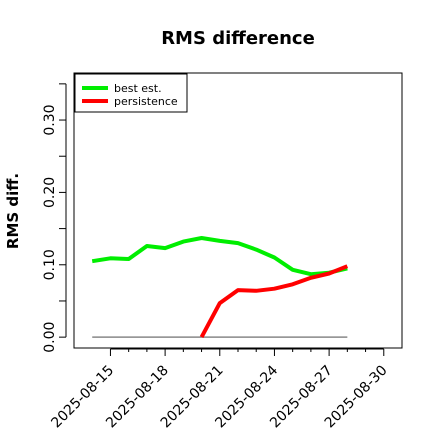  Describe the element at coordinates (50, 264) in the screenshot. I see `y-tick-label: 0.10` at that location.